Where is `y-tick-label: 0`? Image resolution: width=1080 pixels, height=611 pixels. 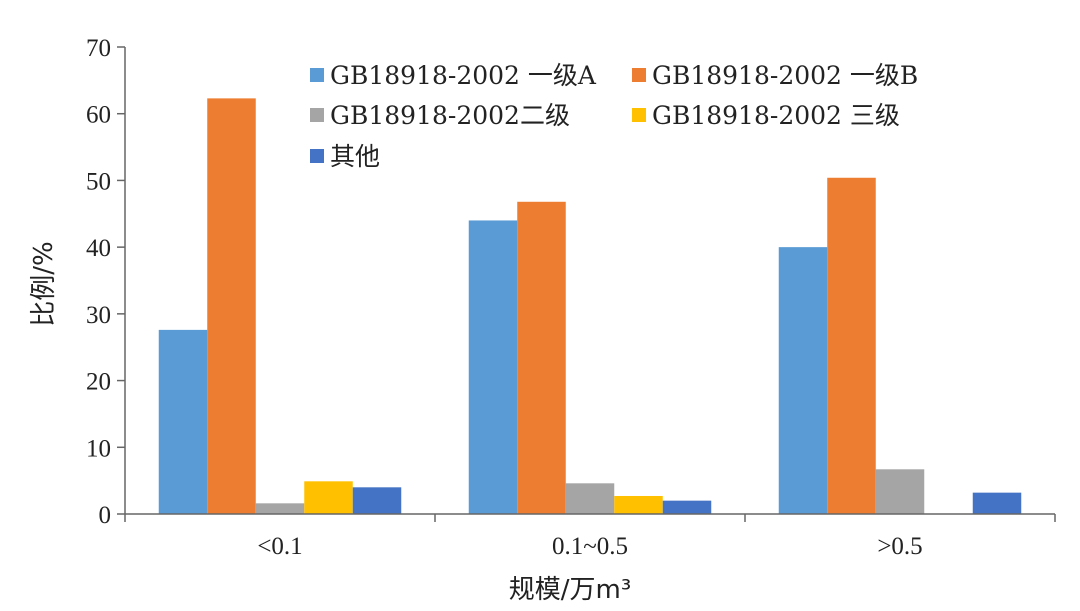
y-tick-label: 0 is located at coordinates (105, 515).